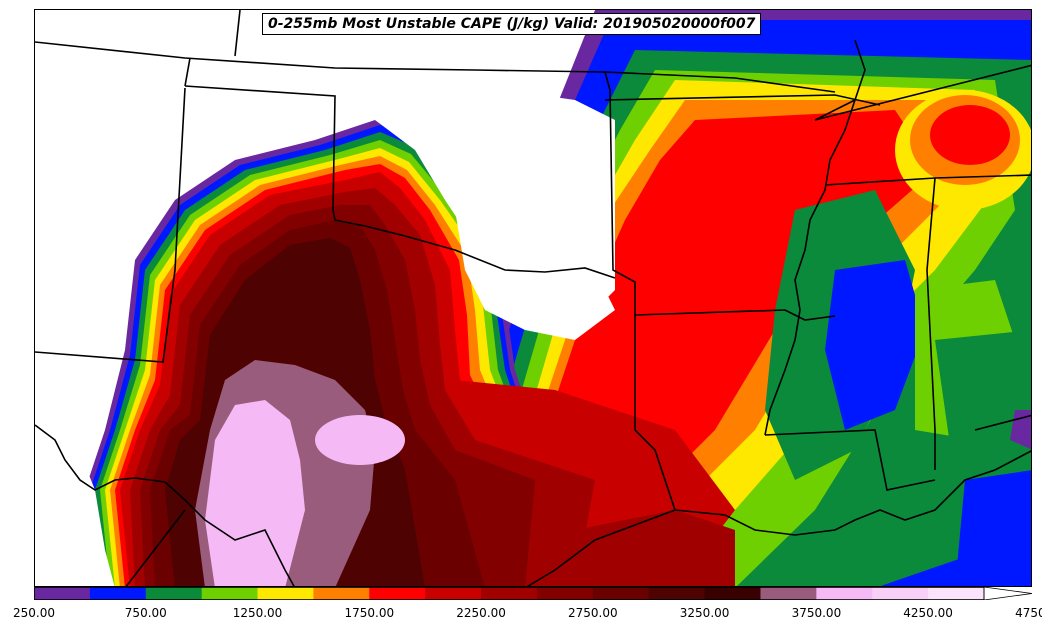 This screenshot has height=633, width=1042. What do you see at coordinates (1028, 613) in the screenshot?
I see `colorbar-tick-label: 4750.00` at bounding box center [1028, 613].